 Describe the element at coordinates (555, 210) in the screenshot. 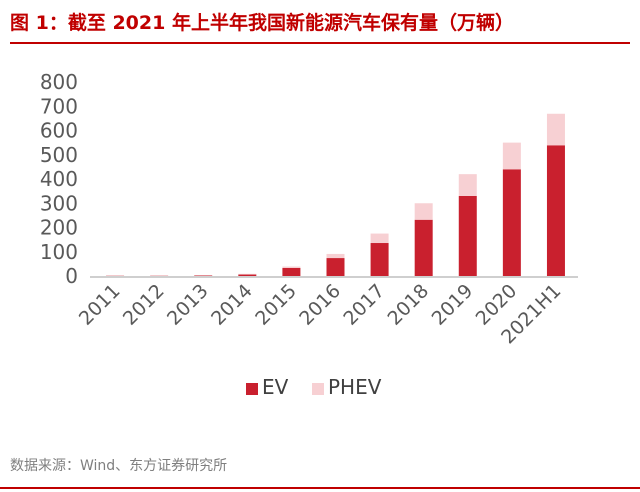

I see `bar-ev-2021h1` at that location.